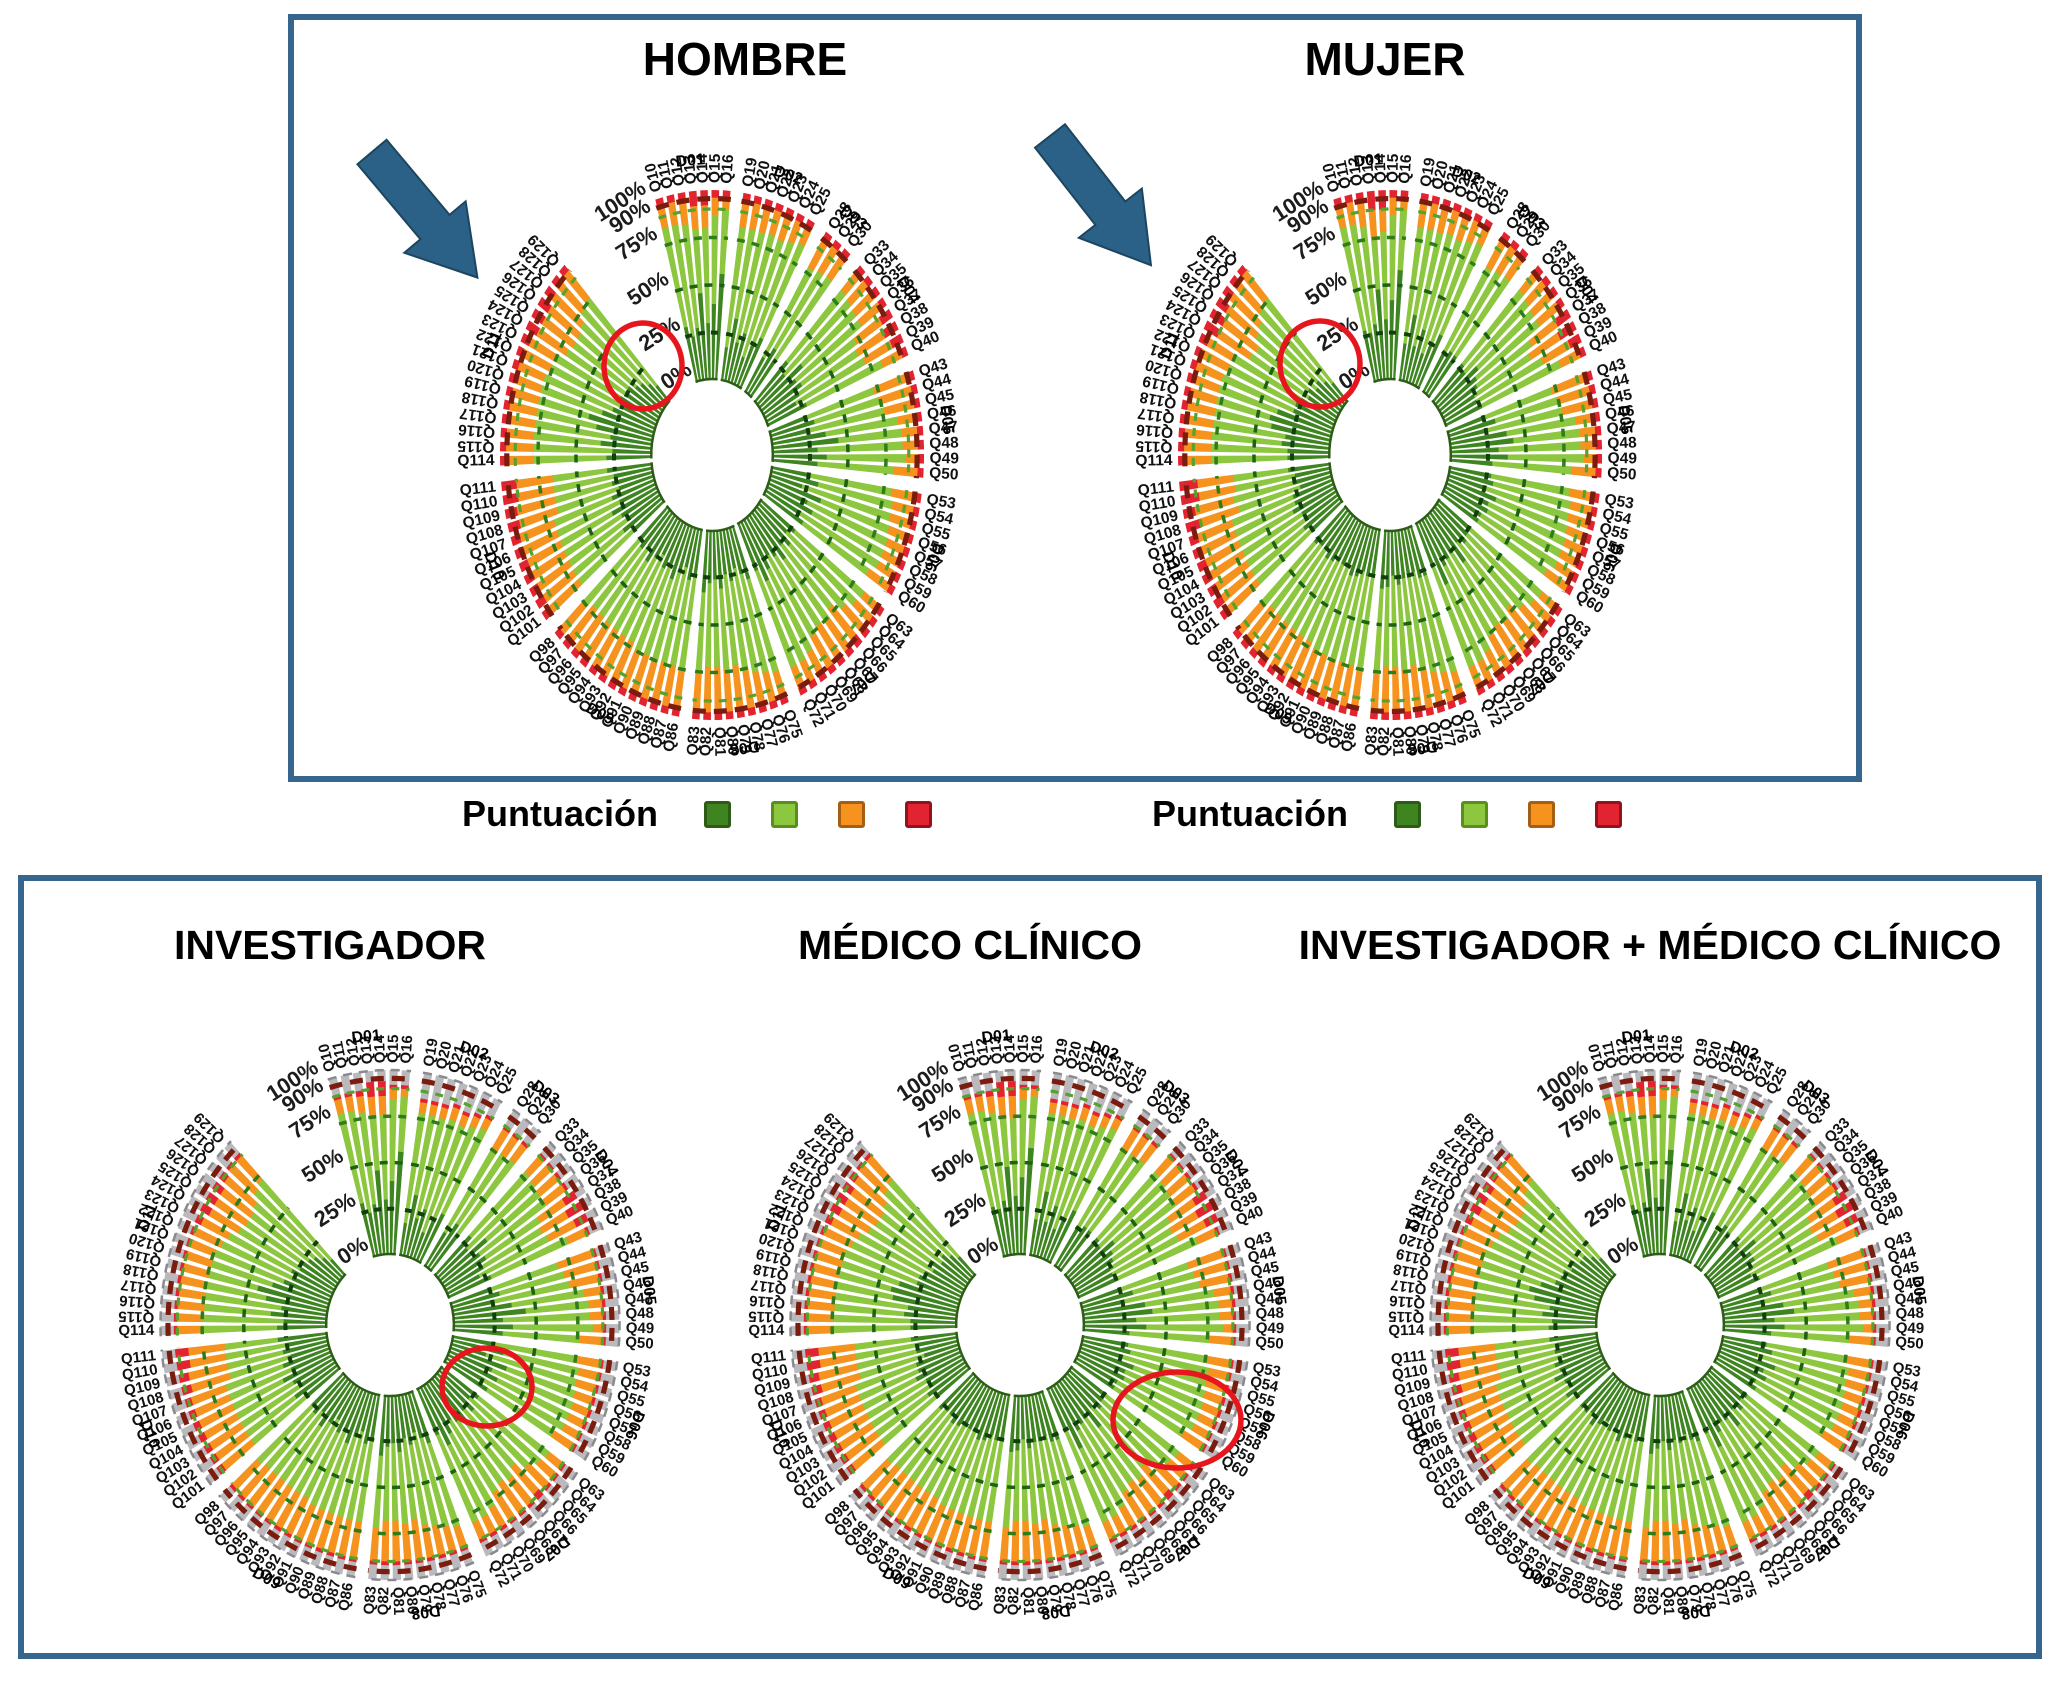  Describe the element at coordinates (541, 601) in the screenshot. I see `bar-segment-Q102` at that location.